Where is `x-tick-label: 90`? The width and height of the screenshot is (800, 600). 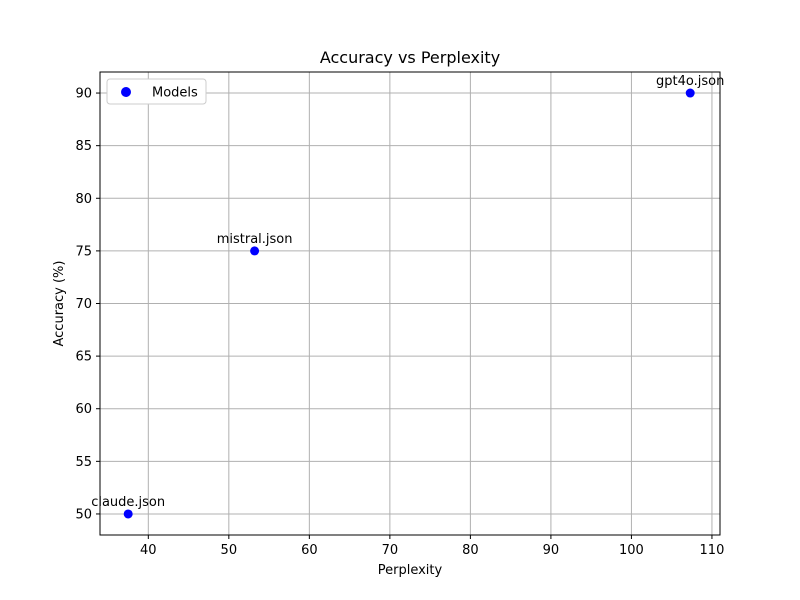 x-tick-label: 90 is located at coordinates (551, 550).